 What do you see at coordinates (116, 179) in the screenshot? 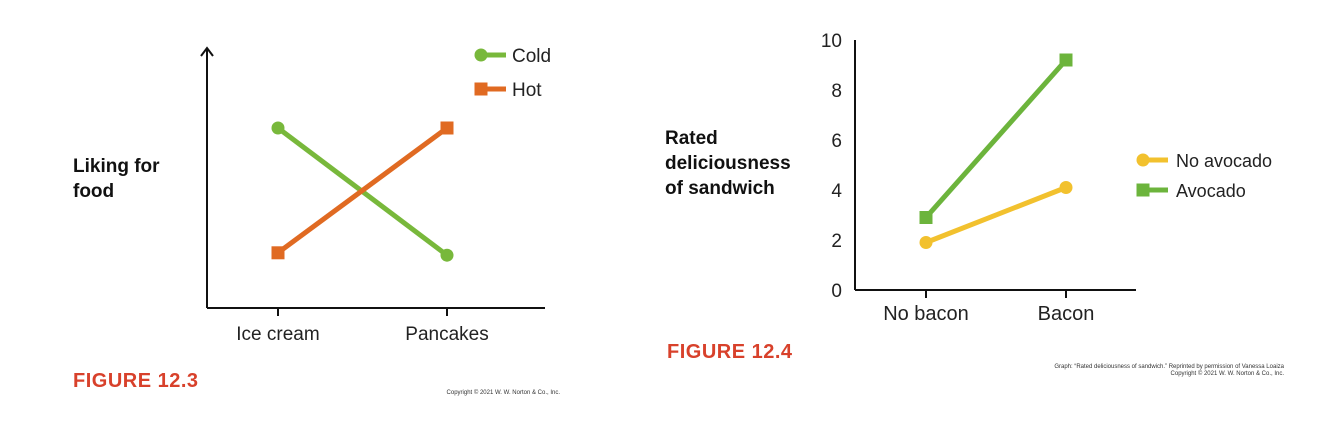
I see `fig1-y-axis-label: Liking for food` at bounding box center [116, 179].